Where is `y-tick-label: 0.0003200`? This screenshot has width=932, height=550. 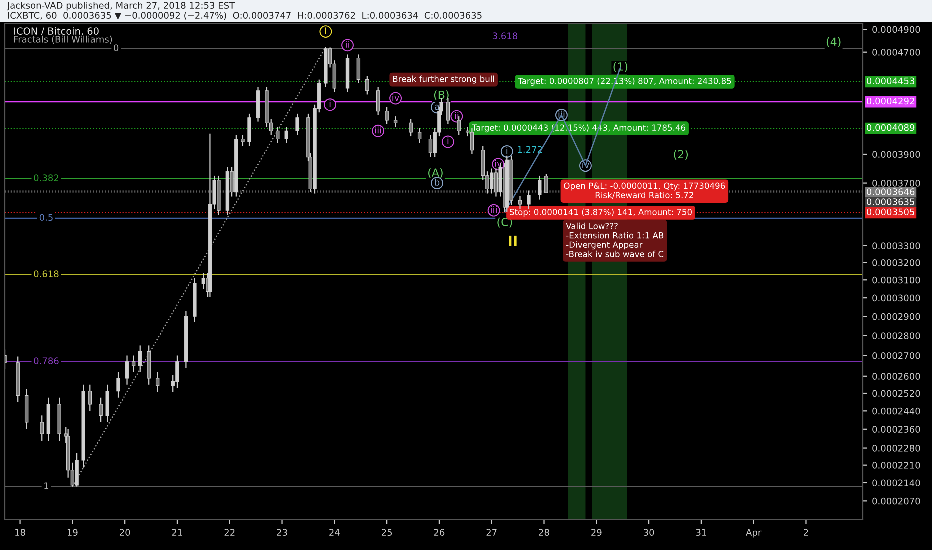 y-tick-label: 0.0003200 is located at coordinates (896, 262).